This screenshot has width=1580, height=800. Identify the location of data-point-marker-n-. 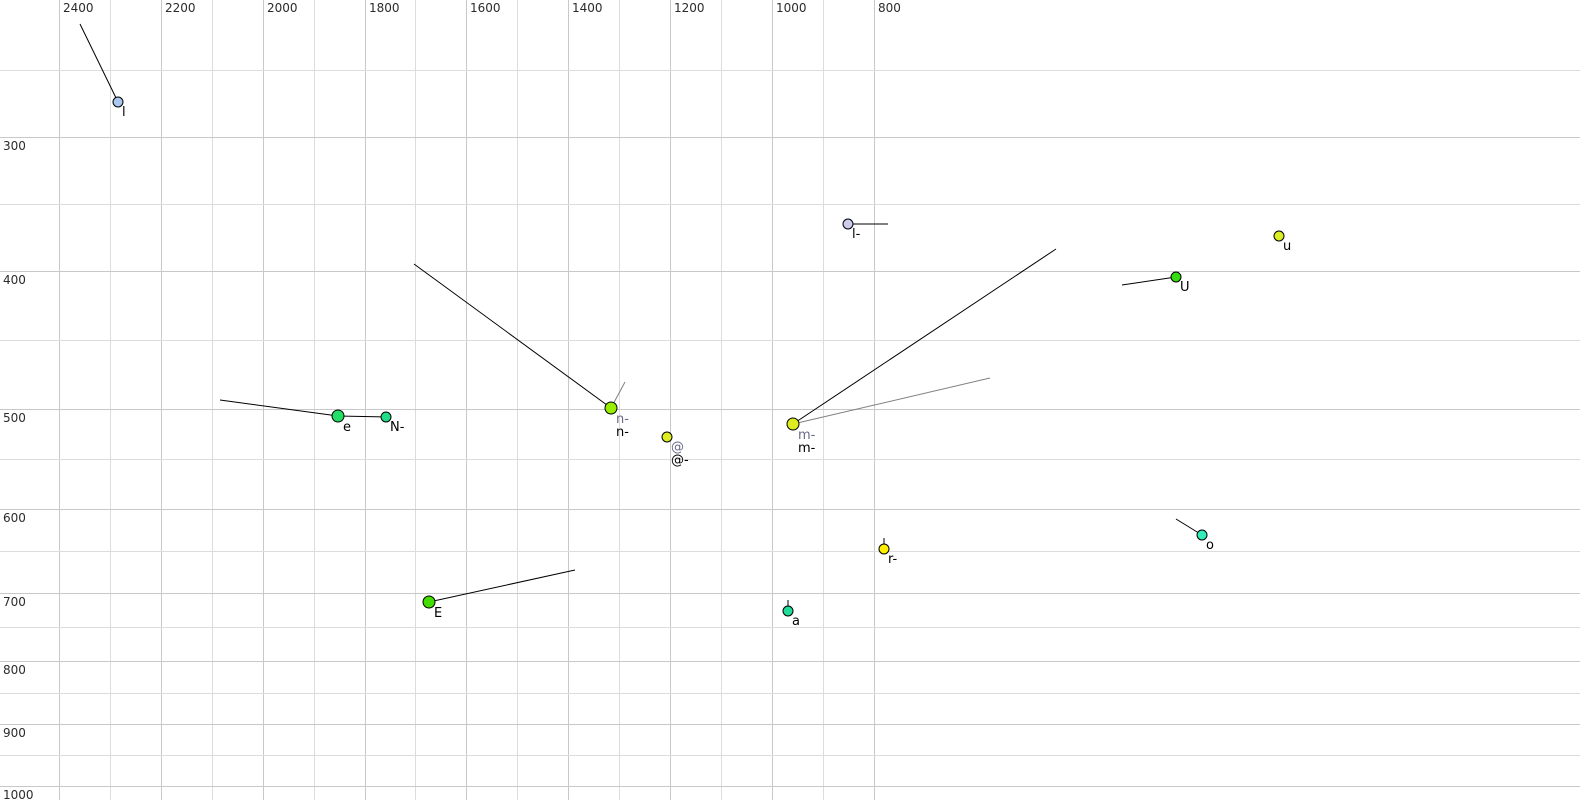
(611, 408).